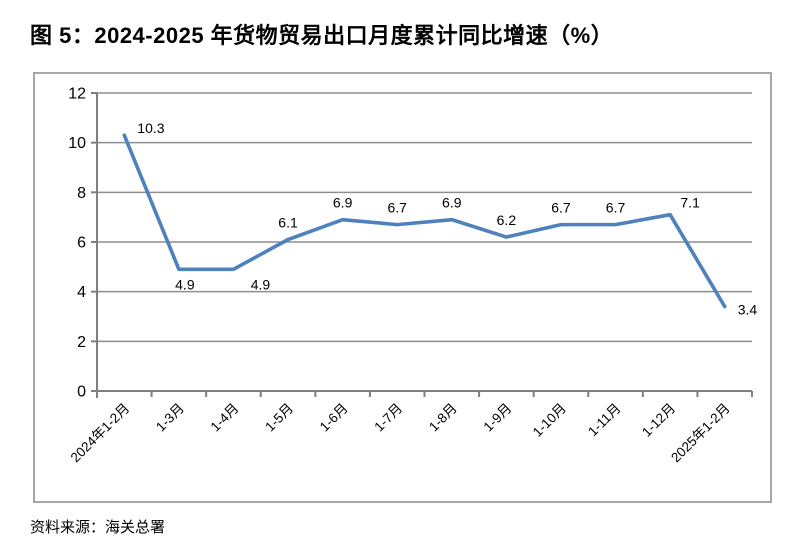  What do you see at coordinates (288, 223) in the screenshot?
I see `data-point-label: 6.1` at bounding box center [288, 223].